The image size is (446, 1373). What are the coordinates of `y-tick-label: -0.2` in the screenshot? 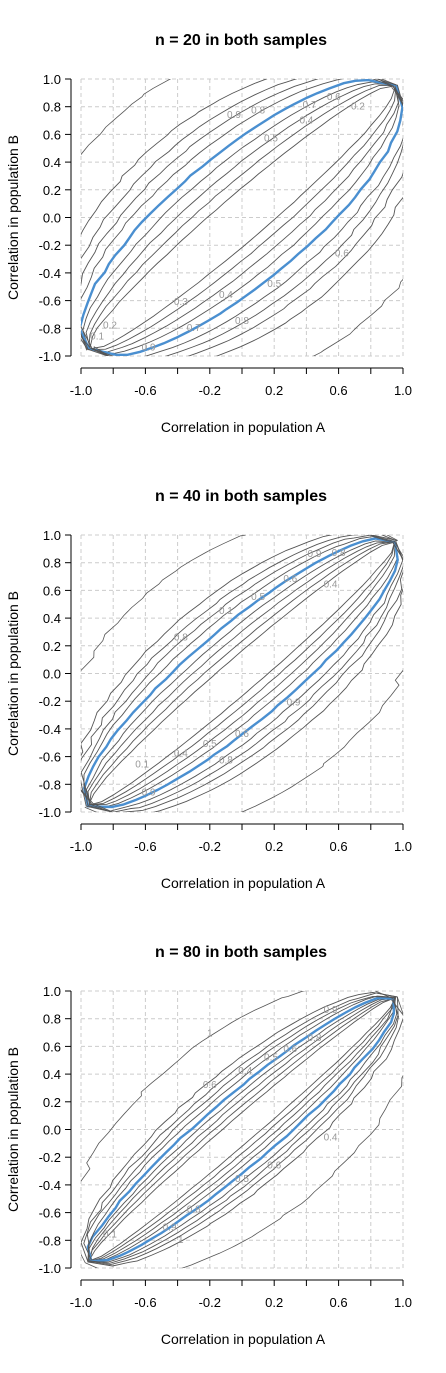 It's located at (50, 245).